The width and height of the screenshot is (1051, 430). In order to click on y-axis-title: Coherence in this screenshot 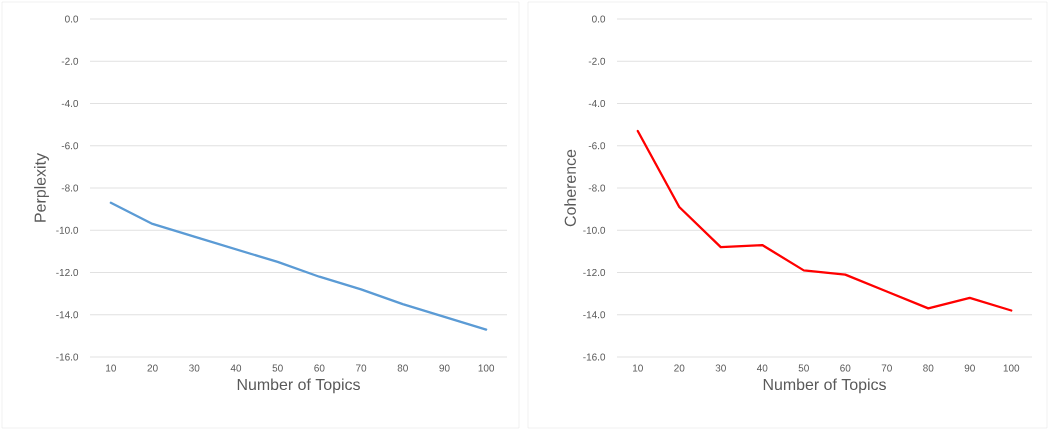, I will do `click(570, 188)`.